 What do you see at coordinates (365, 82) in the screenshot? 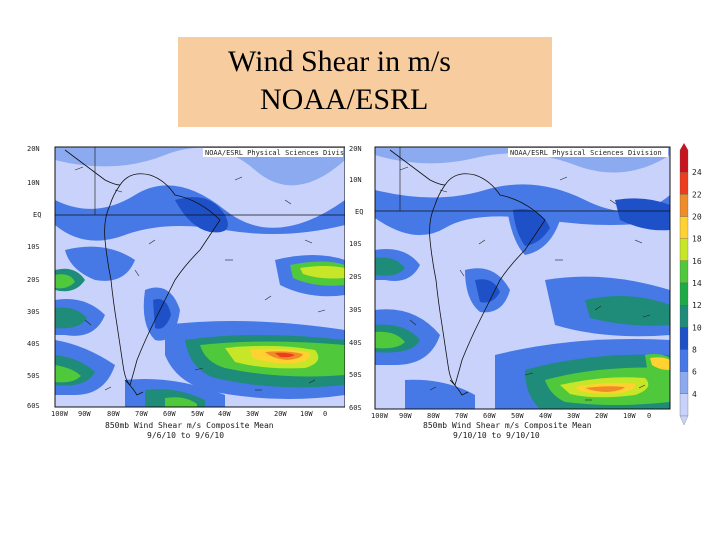
I see `title-box: Wind Shear in m/s NOAA/ESRL` at bounding box center [365, 82].